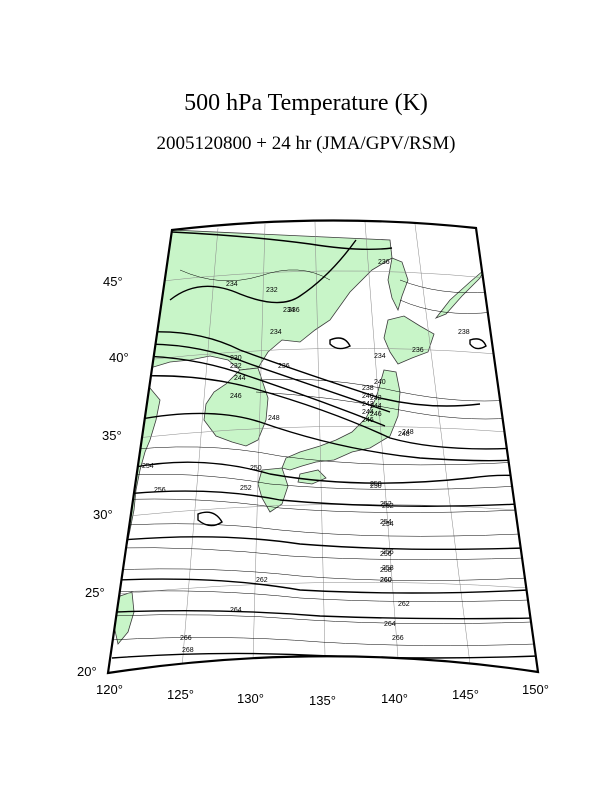  What do you see at coordinates (103, 476) in the screenshot?
I see `latitude-labels: 45° 40° 35° 30° 25° 20°` at bounding box center [103, 476].